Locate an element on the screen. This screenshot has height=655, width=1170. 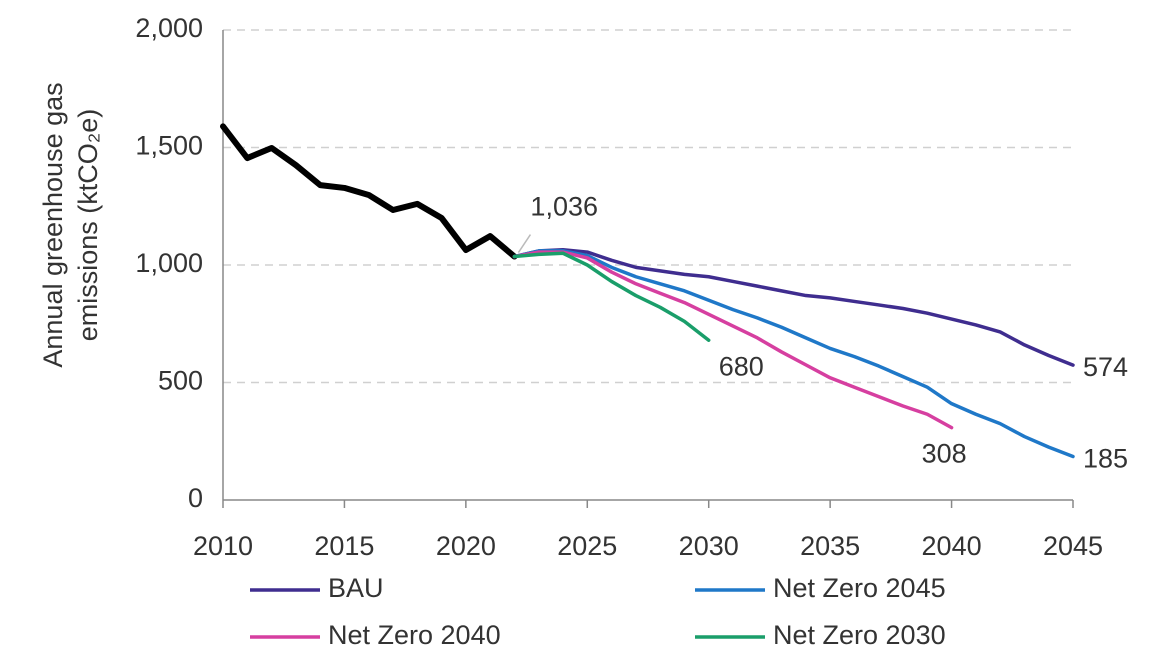
label-leader is located at coordinates (524, 243).